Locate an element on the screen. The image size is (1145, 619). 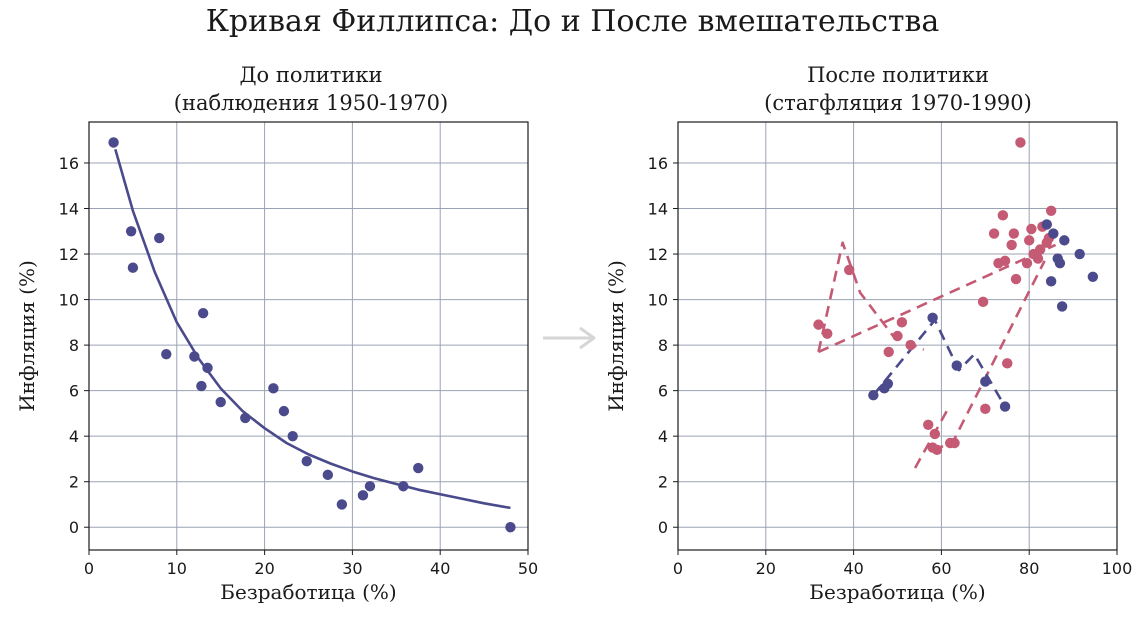
chart-subtitle-line: До политики is located at coordinates (310, 75).